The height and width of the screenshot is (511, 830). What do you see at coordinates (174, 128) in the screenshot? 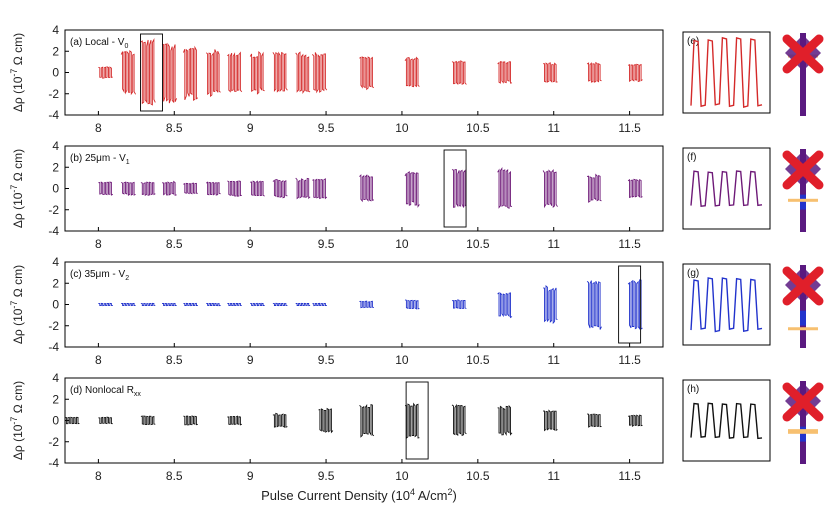
I see `x-tick-label: 8.5` at bounding box center [174, 128].